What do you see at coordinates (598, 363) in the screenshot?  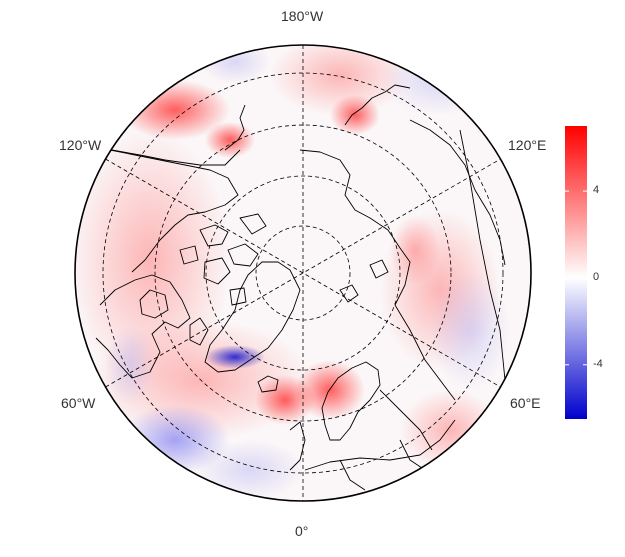 I see `colorbar-tick-label: -4` at bounding box center [598, 363].